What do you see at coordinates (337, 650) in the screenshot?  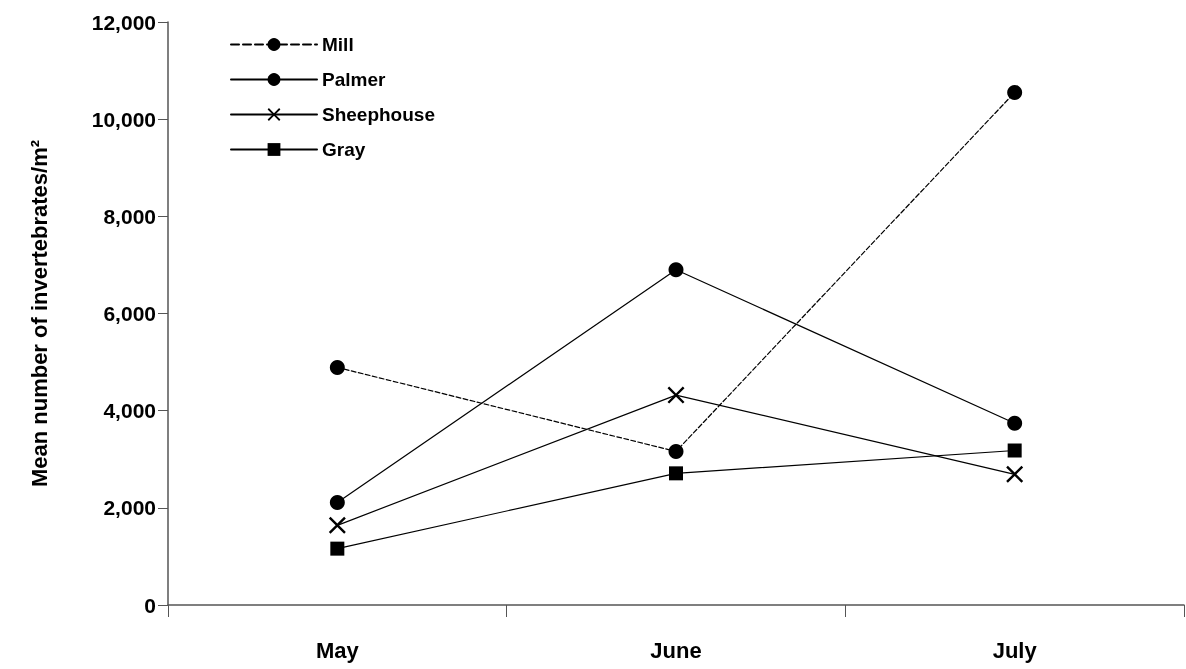 I see `x-tick-label: May` at bounding box center [337, 650].